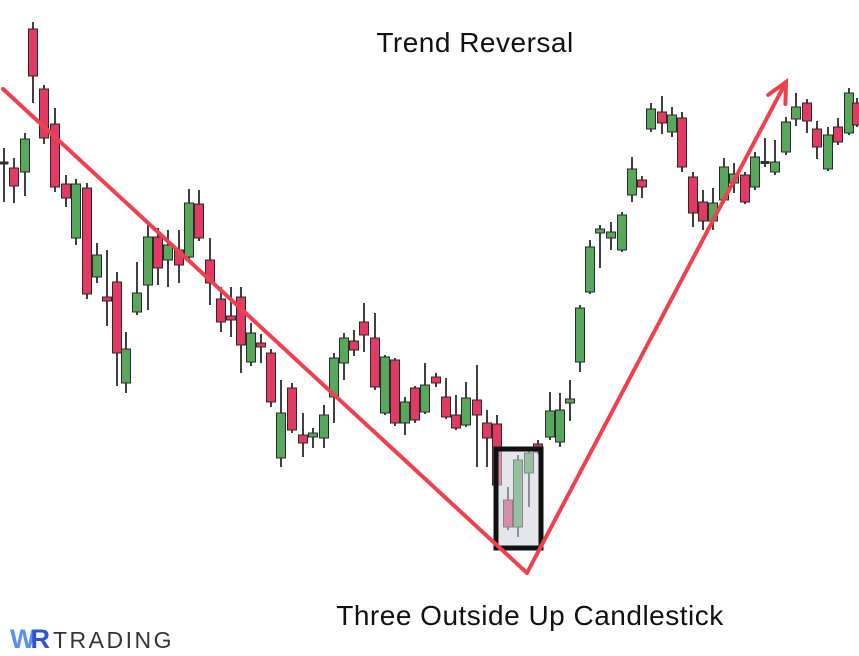  What do you see at coordinates (23, 639) in the screenshot?
I see `logo-letter-w: W` at bounding box center [23, 639].